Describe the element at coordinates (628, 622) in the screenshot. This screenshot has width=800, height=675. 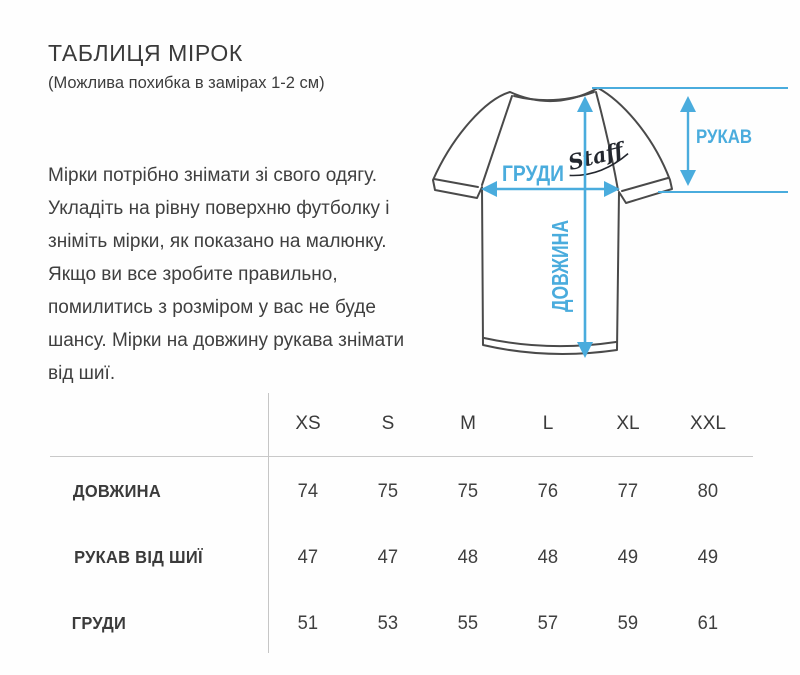
I see `cell-chest-xl: 59` at that location.